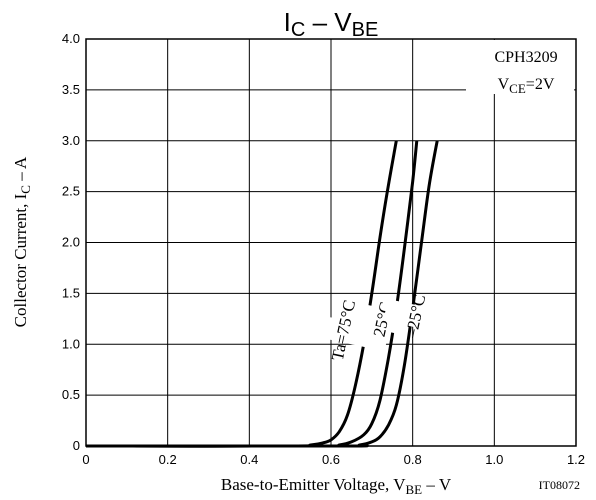 This screenshot has width=596, height=500. What do you see at coordinates (71, 191) in the screenshot?
I see `y-tick-label: 2.5` at bounding box center [71, 191].